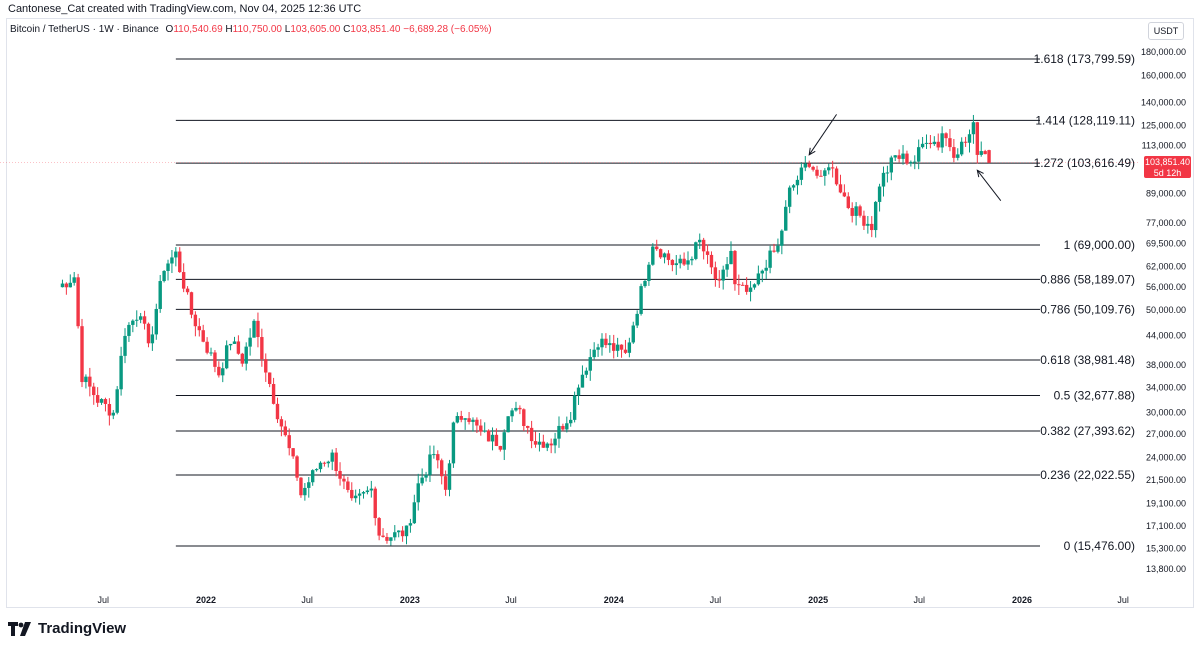 The height and width of the screenshot is (649, 1200). Describe the element at coordinates (1166, 287) in the screenshot. I see `y-tick-label: 56,000.00` at that location.